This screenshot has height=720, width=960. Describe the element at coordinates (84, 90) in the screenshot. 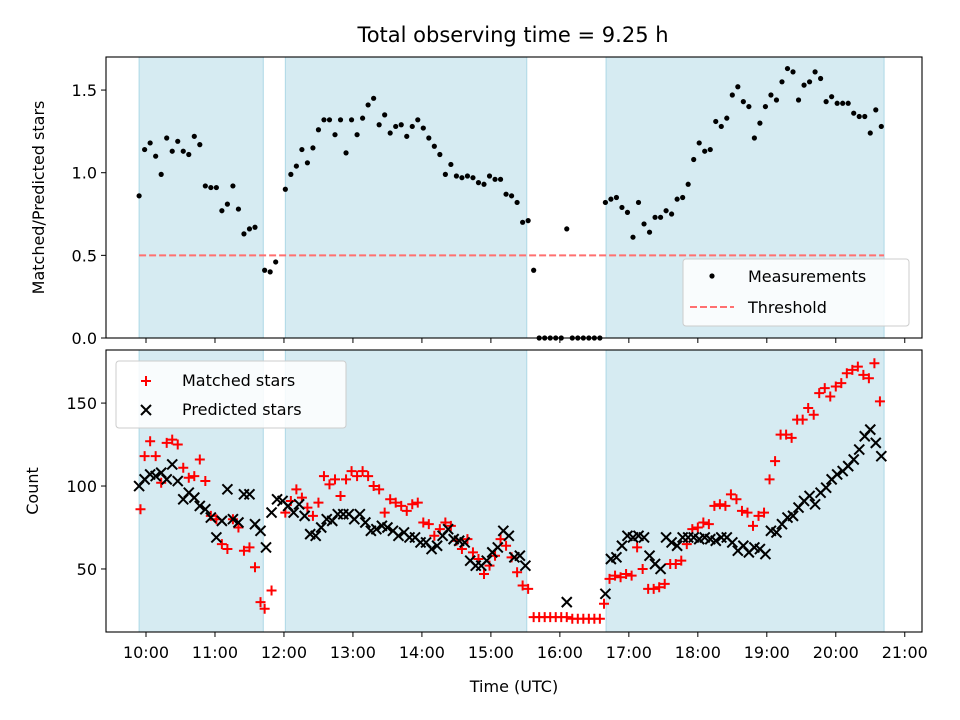

I see `y-tick-label: 1.5` at that location.